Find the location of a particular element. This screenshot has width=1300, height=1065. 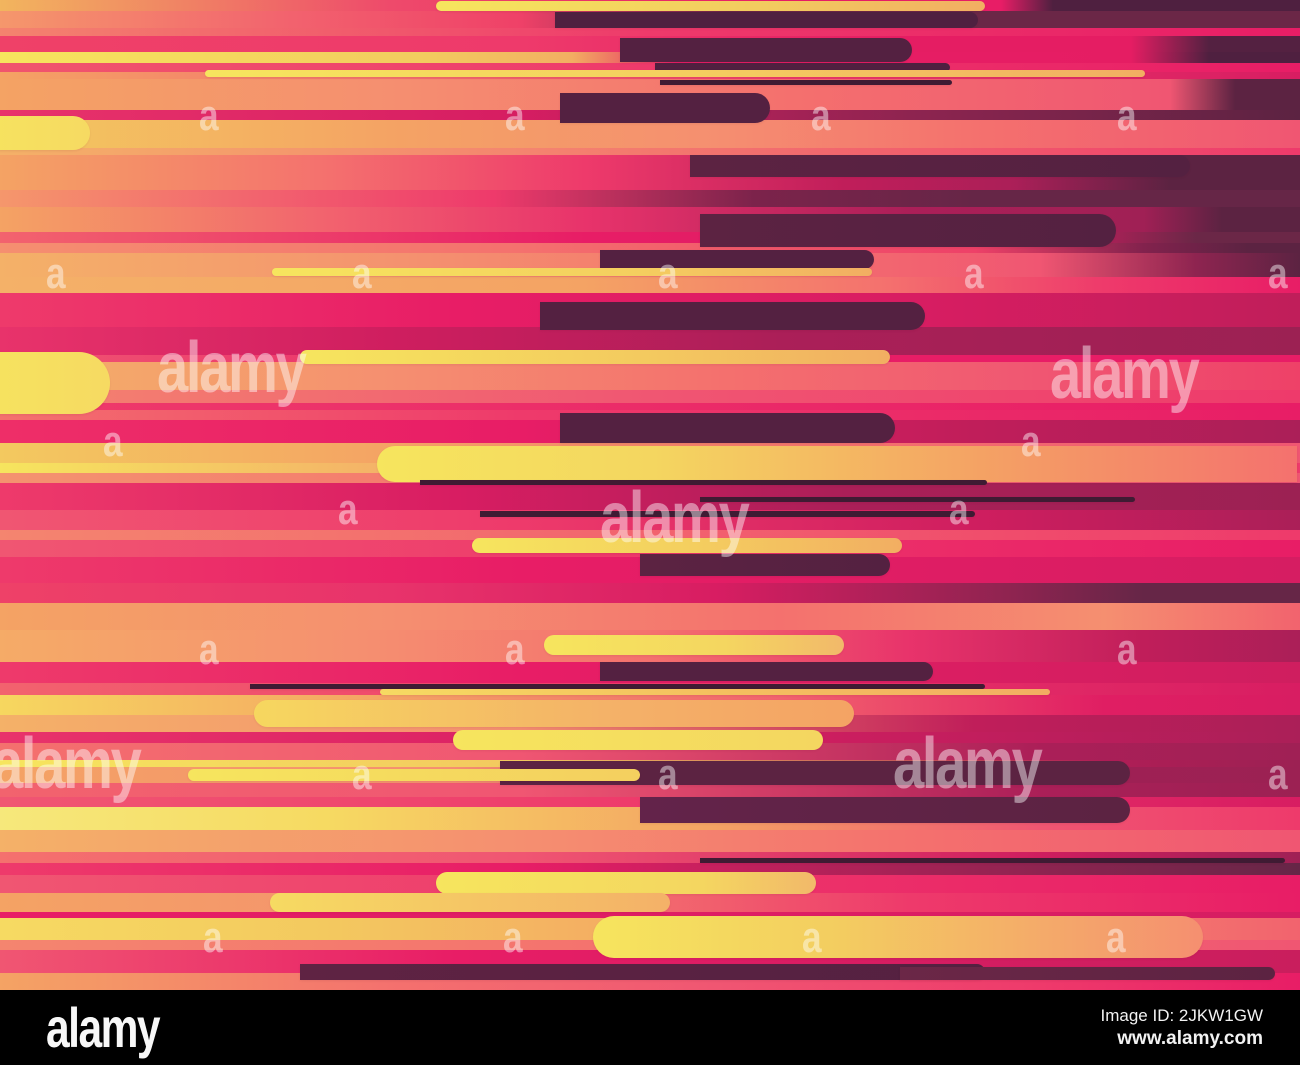

footer-info: Image ID: 2JKW1GW www.alamy.com is located at coordinates (1182, 1028).